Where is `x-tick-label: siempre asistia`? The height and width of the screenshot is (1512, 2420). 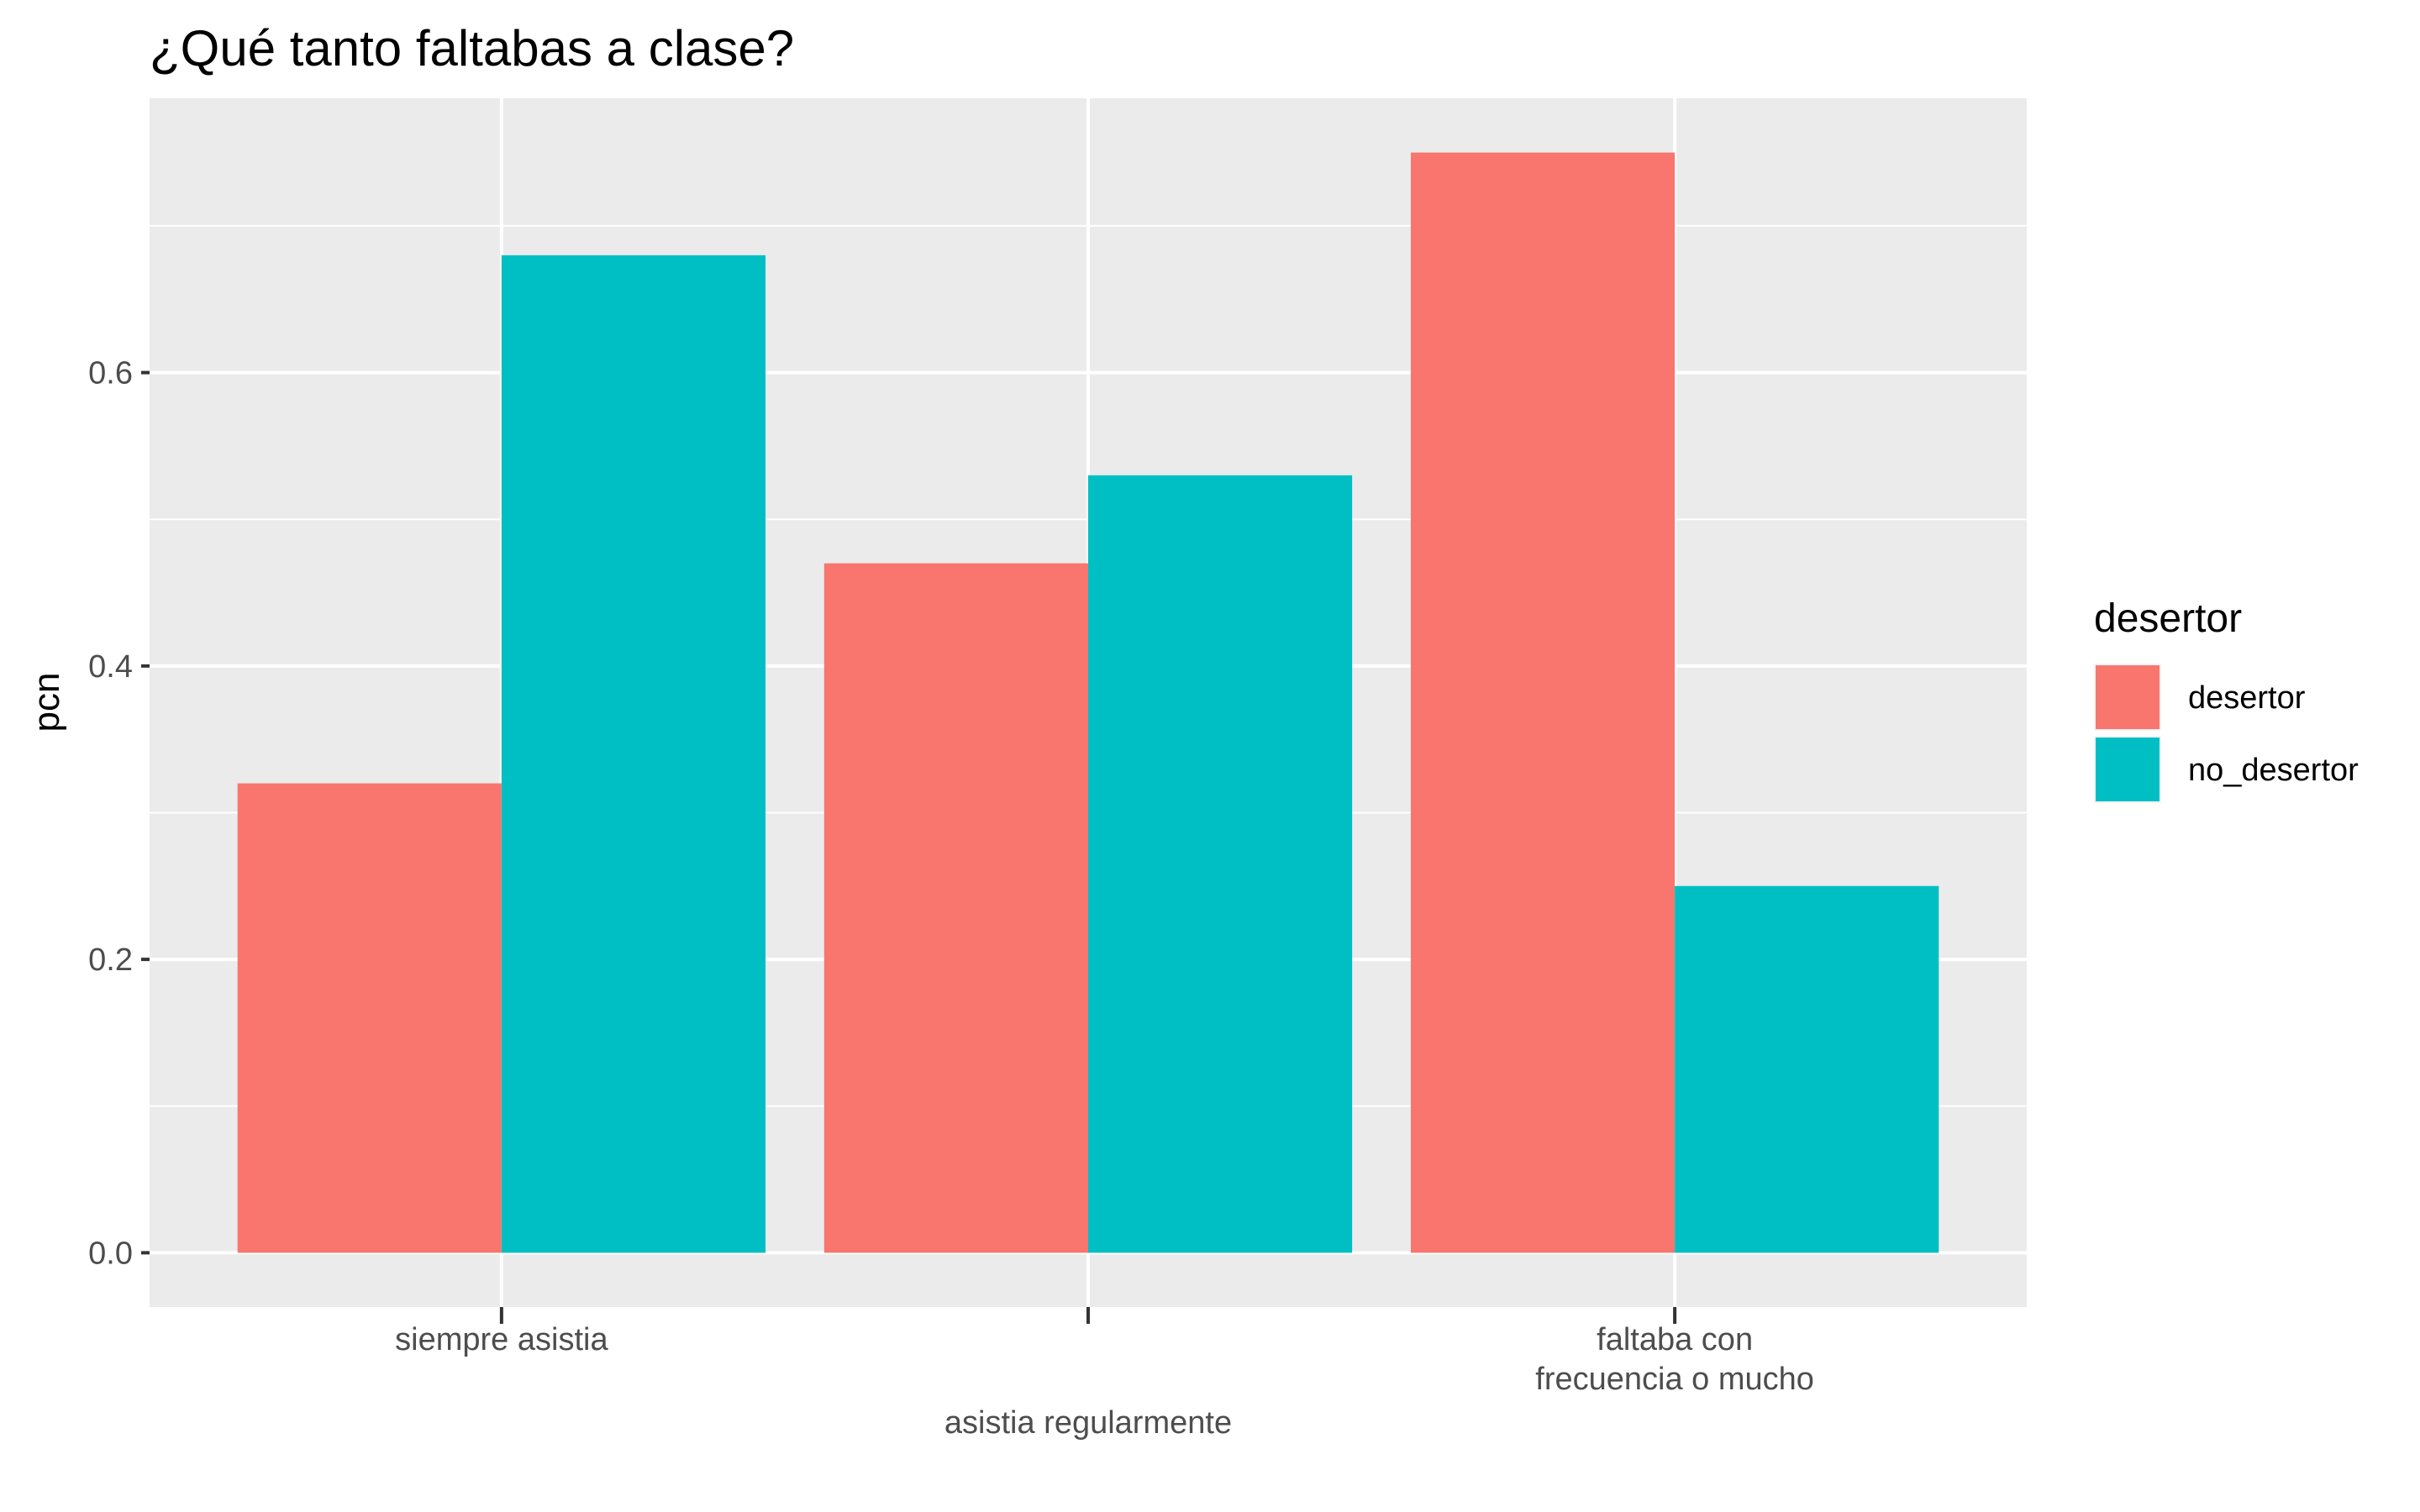 x-tick-label: siempre asistia is located at coordinates (501, 1339).